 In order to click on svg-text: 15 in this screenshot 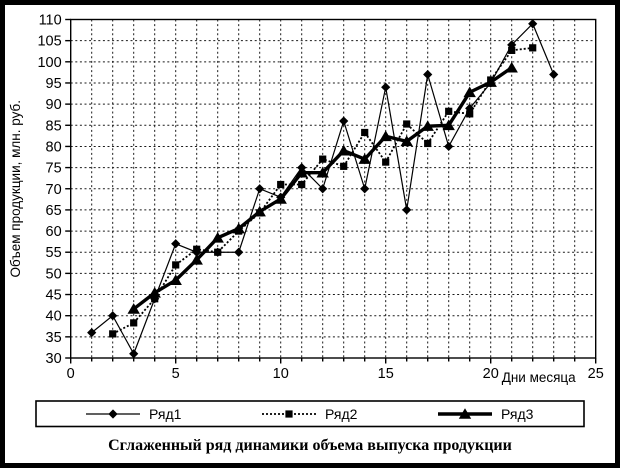, I will do `click(386, 374)`.